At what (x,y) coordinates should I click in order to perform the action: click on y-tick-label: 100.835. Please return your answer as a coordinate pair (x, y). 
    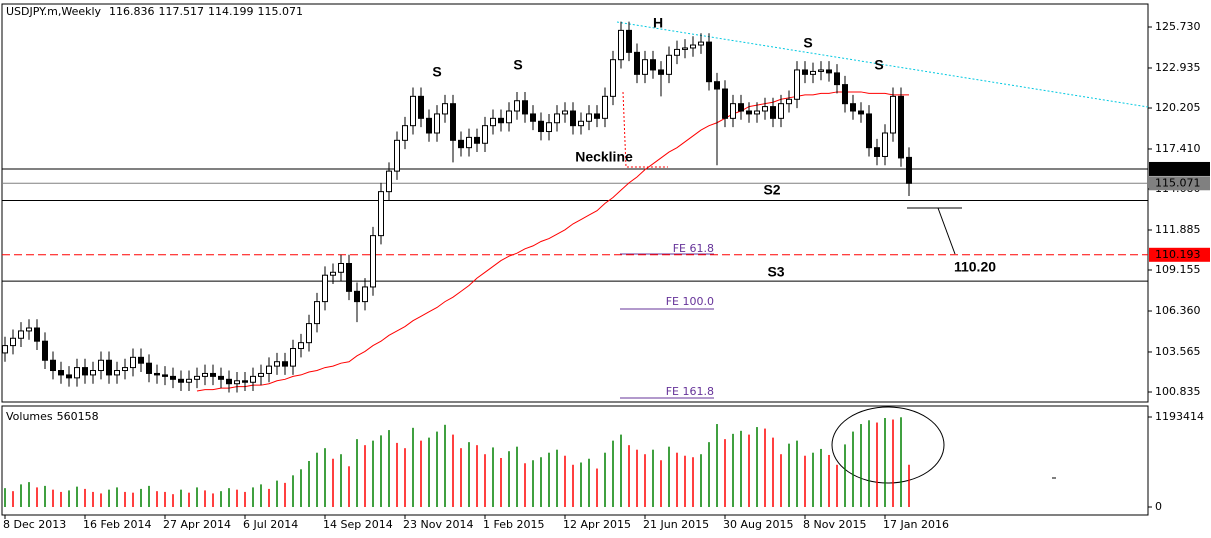
    Looking at the image, I should click on (1178, 391).